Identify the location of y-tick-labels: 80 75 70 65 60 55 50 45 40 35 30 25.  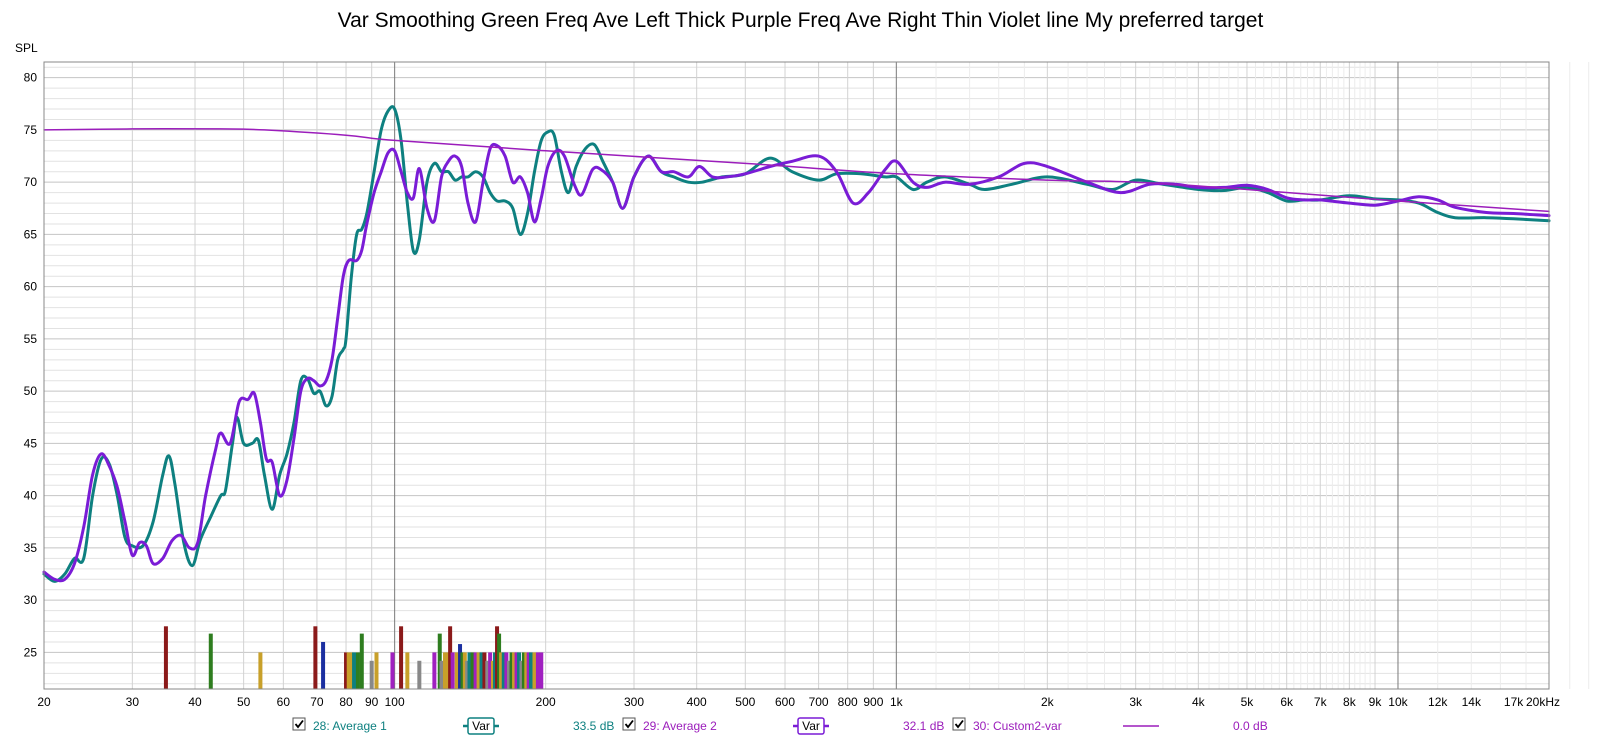
(31, 365).